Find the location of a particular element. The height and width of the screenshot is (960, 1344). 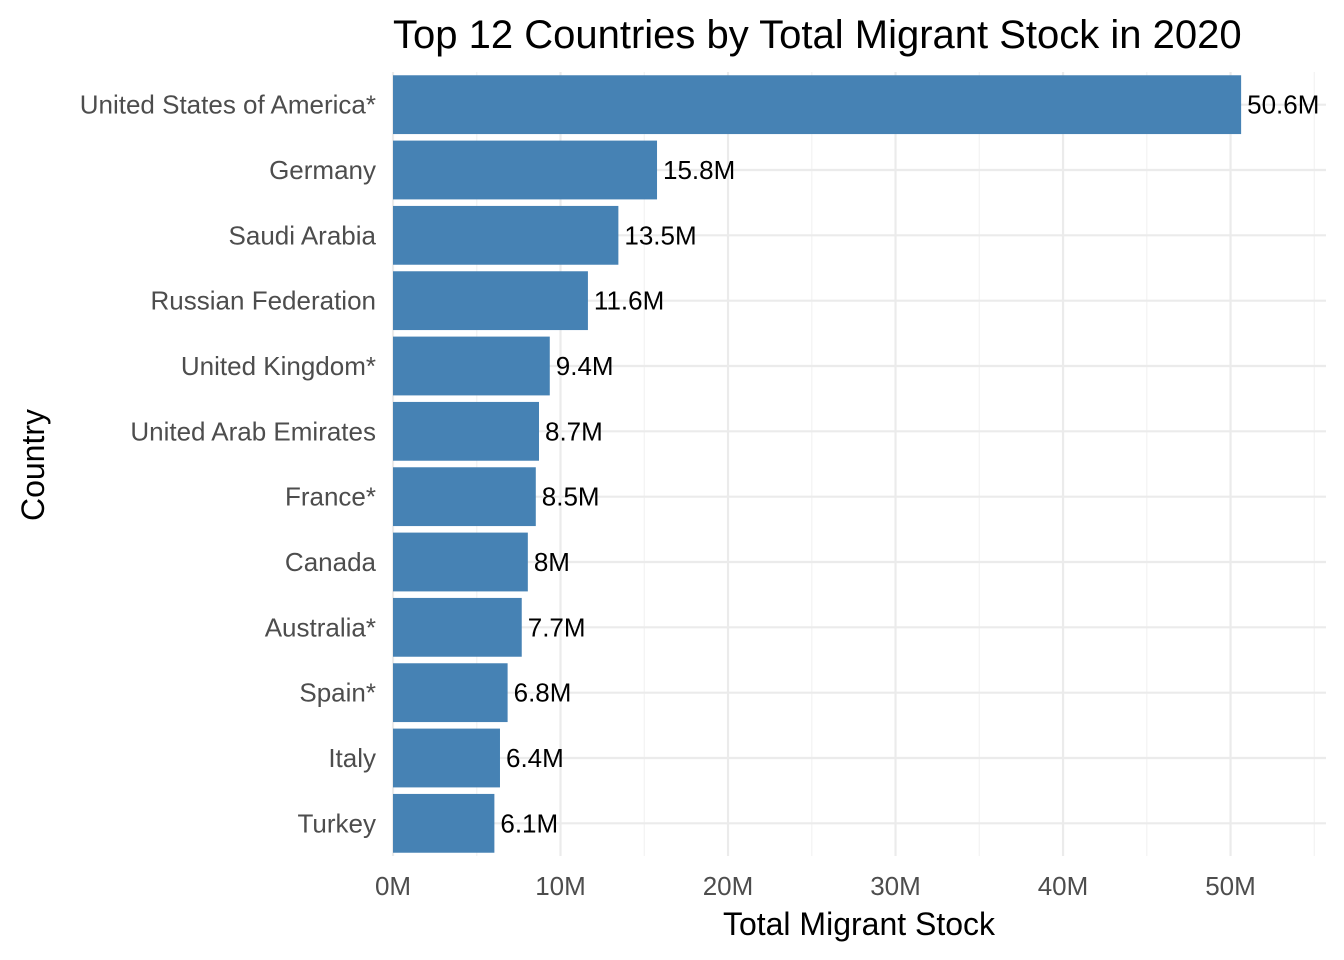

y-tick-label: Italy is located at coordinates (352, 758).